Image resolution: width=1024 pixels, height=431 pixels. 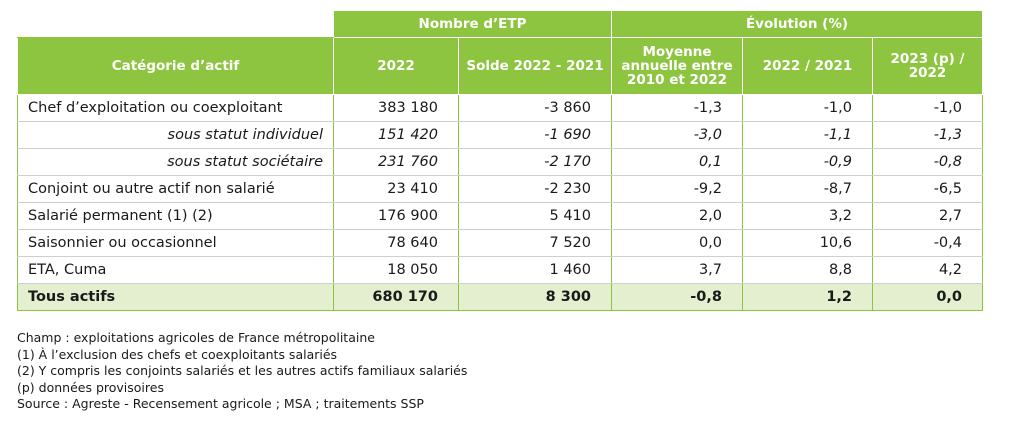 I want to click on header-blank-cell, so click(x=175, y=24).